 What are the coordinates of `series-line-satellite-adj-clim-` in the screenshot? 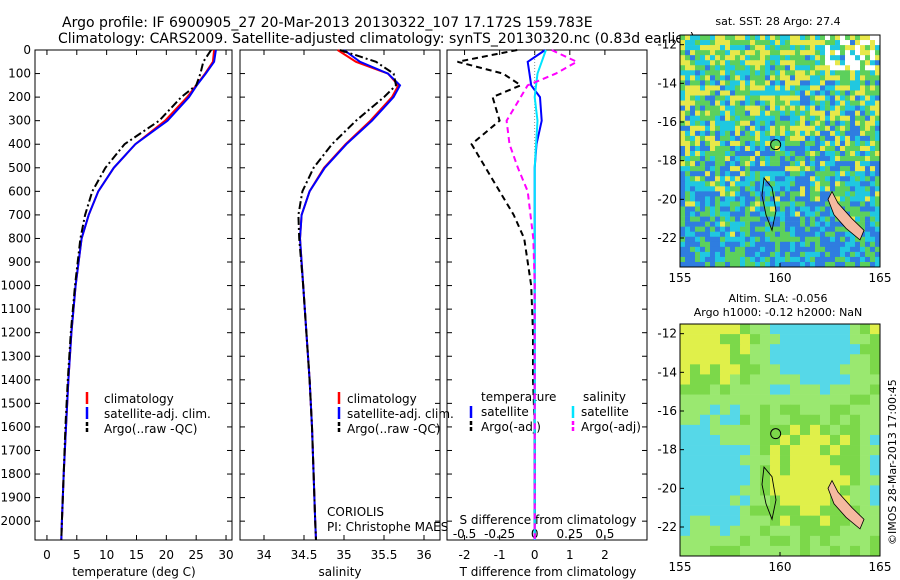 It's located at (350, 295).